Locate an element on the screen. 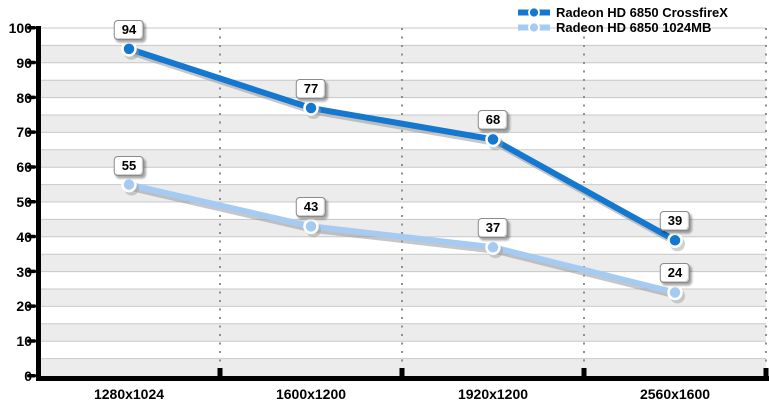  y-tick-label: 50 is located at coordinates (24, 202).